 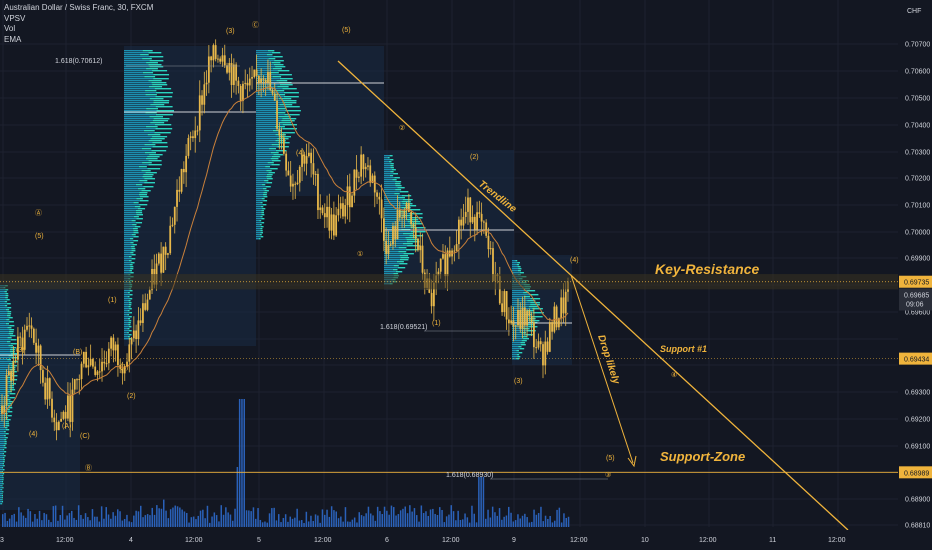 I want to click on indicator-vpsv: VPSV, so click(x=15, y=18).